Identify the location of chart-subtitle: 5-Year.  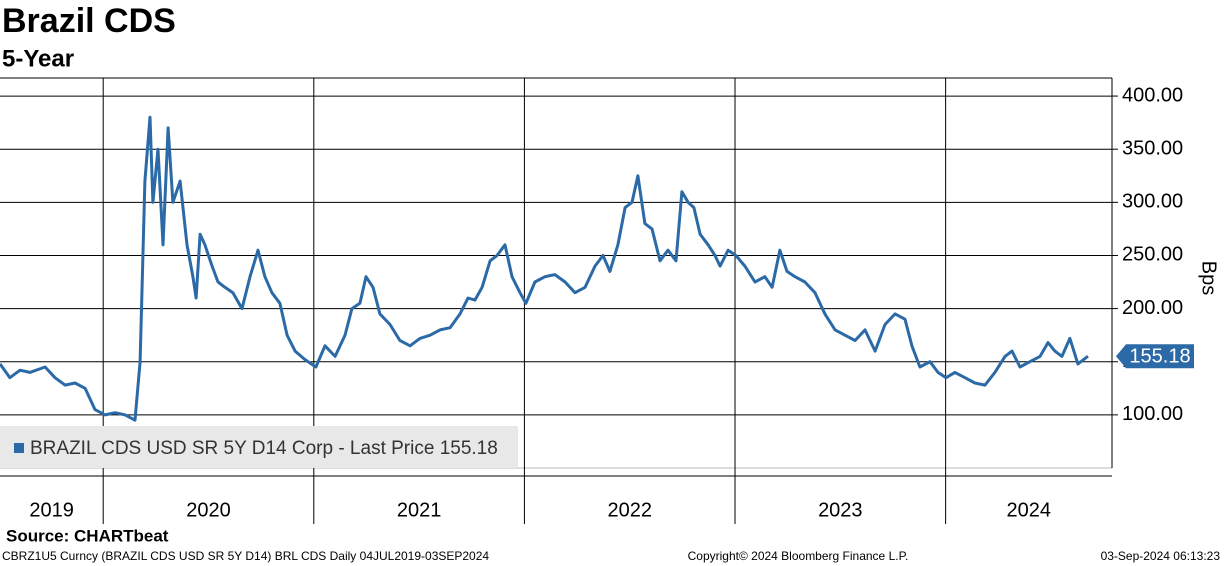
(38, 58).